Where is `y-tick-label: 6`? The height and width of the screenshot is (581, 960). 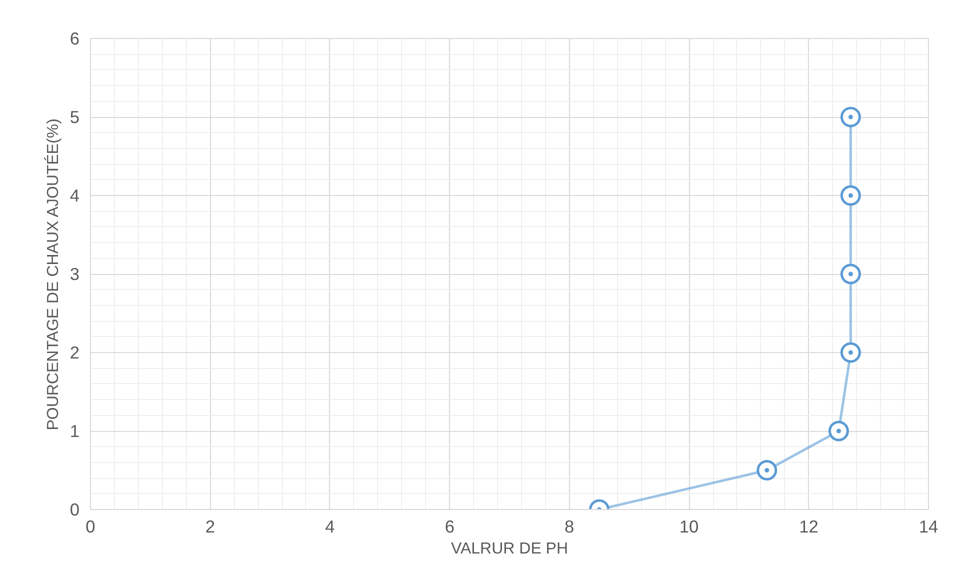 y-tick-label: 6 is located at coordinates (75, 38).